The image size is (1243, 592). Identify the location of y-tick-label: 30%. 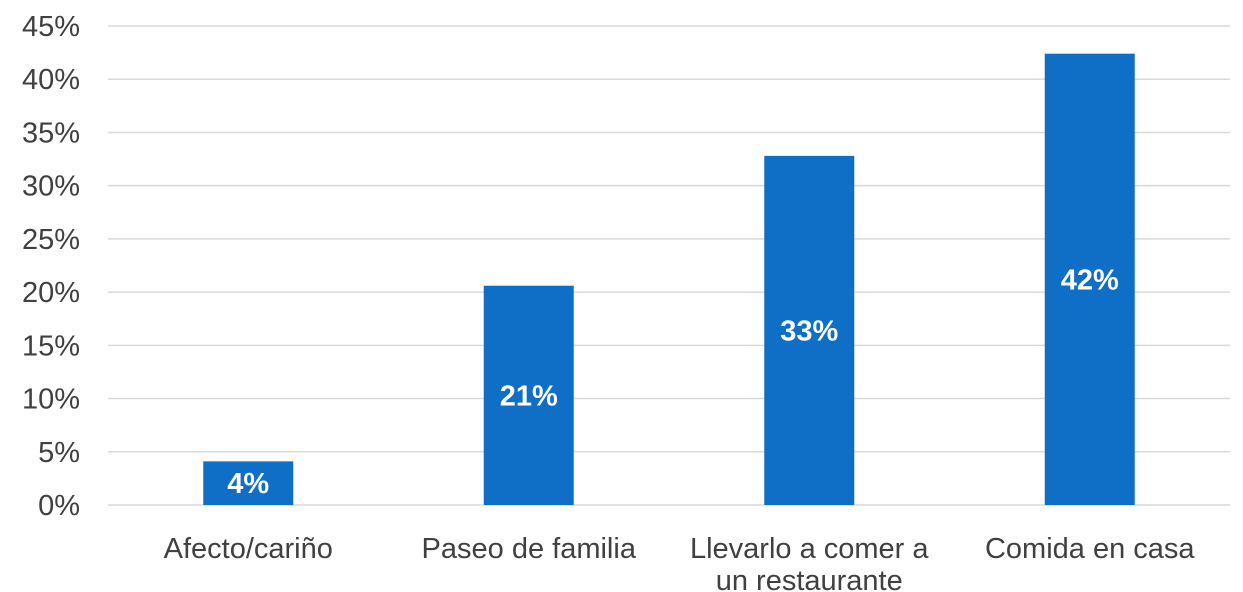
(51, 187).